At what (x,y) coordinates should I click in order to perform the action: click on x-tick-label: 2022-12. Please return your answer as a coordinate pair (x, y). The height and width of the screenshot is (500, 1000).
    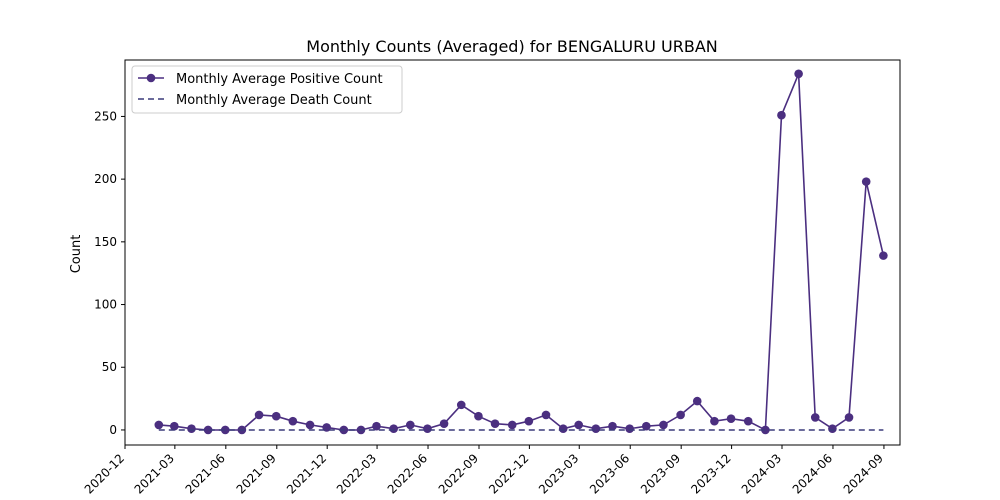
    Looking at the image, I should click on (508, 473).